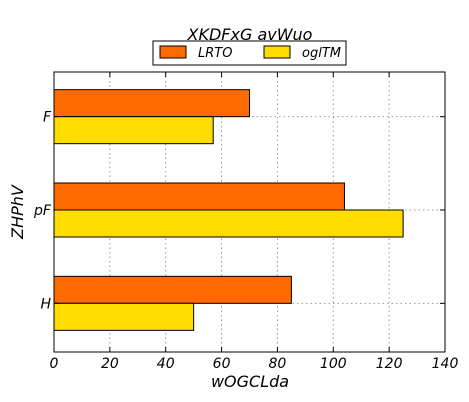 This screenshot has width=469, height=402. Describe the element at coordinates (17, 212) in the screenshot. I see `y-axis-label: ZHPhV` at that location.